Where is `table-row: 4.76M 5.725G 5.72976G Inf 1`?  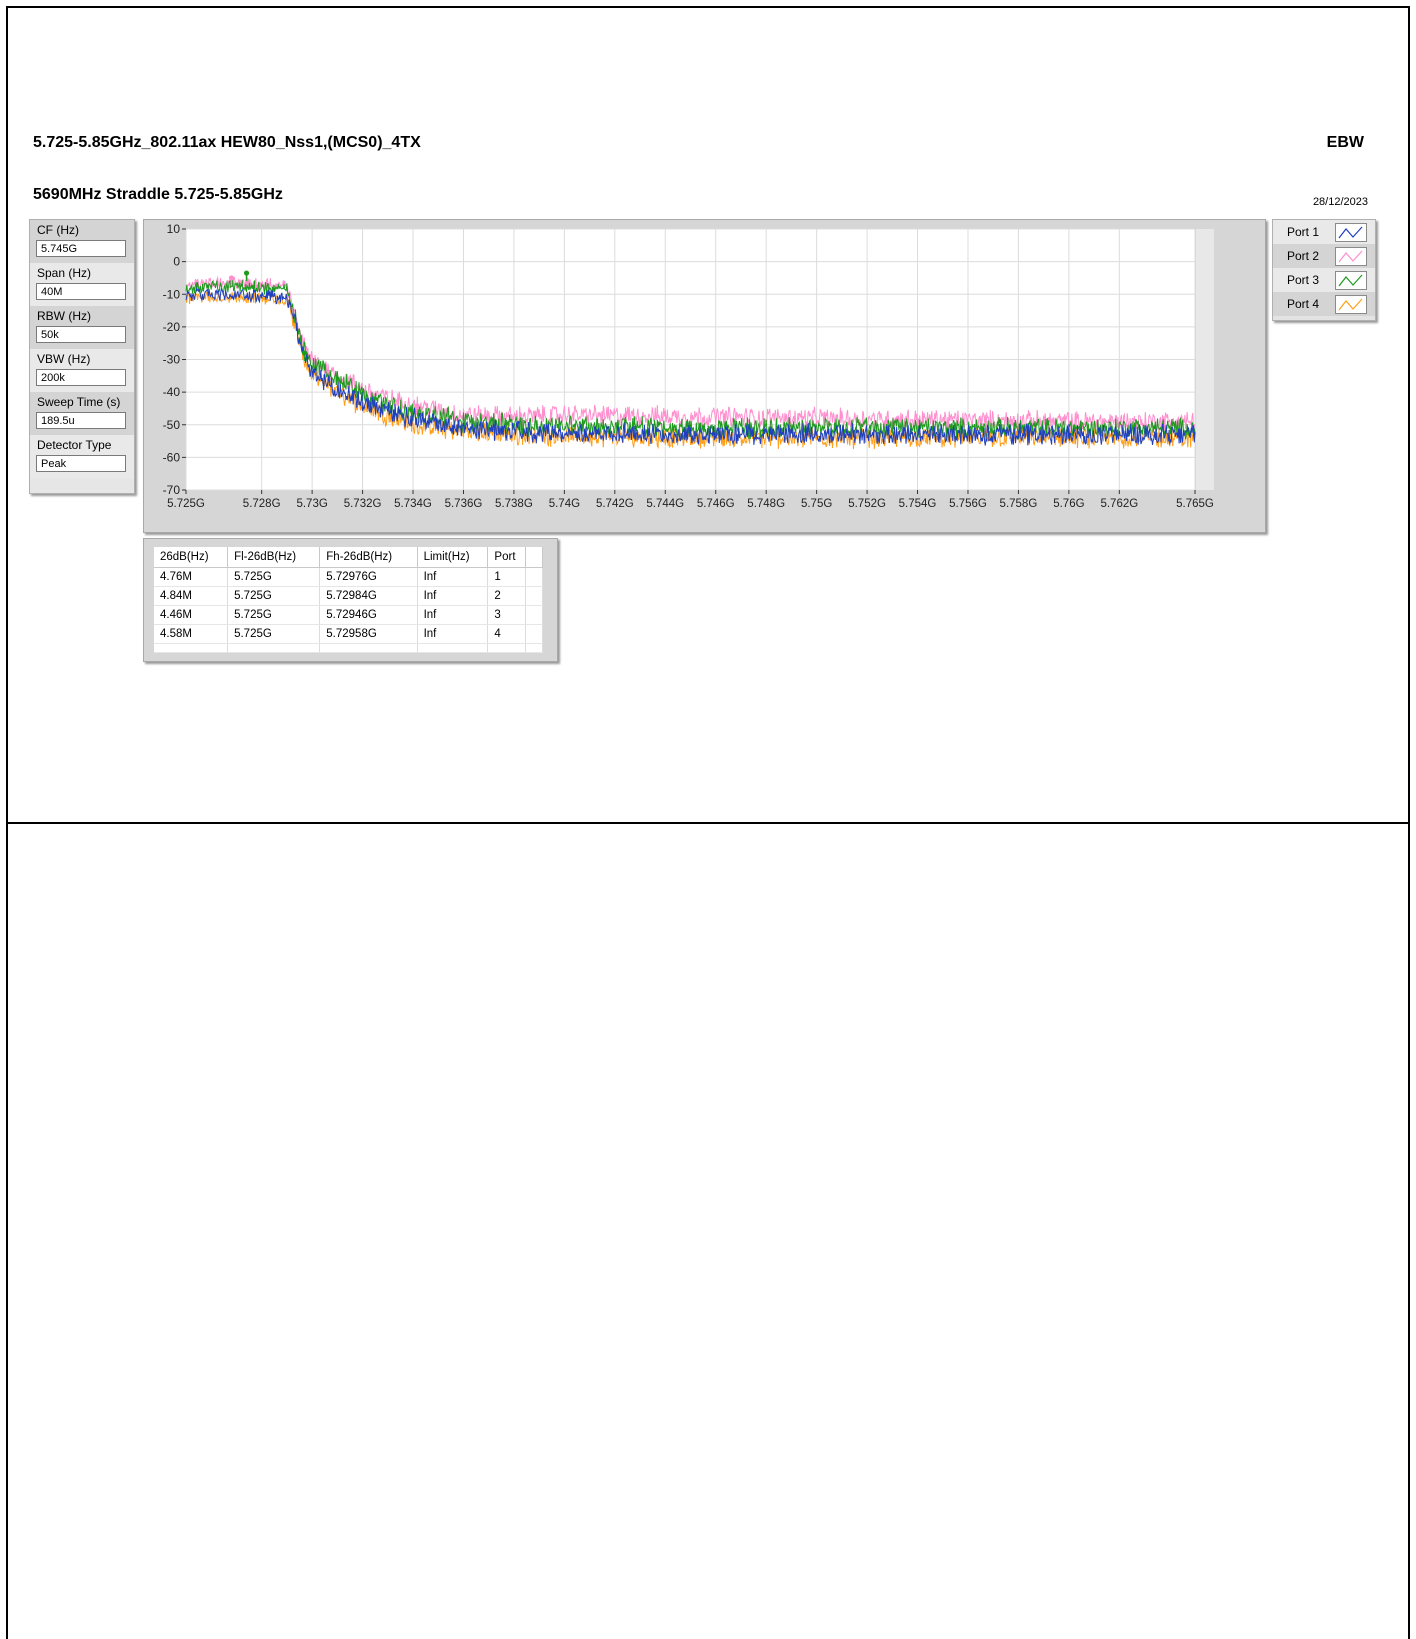 table-row: 4.76M 5.725G 5.72976G Inf 1 is located at coordinates (348, 577).